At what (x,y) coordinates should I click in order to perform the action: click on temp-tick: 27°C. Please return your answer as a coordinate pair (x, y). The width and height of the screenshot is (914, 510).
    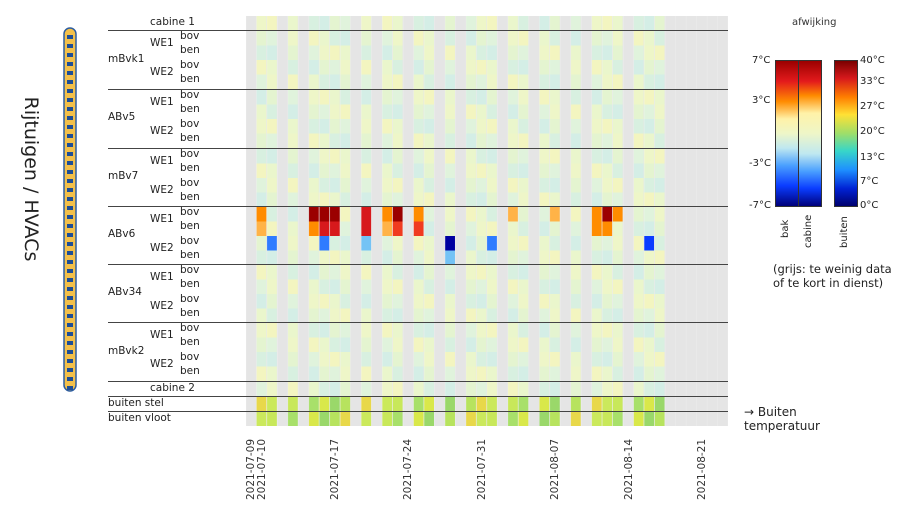
    Looking at the image, I should click on (872, 106).